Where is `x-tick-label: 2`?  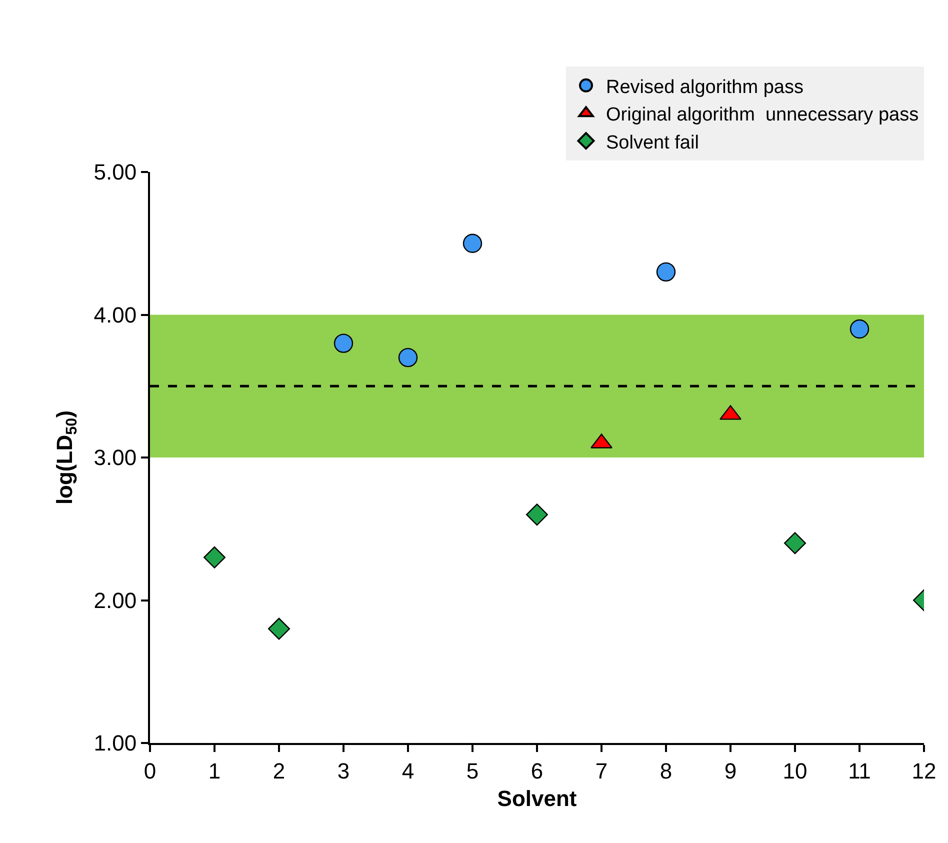 x-tick-label: 2 is located at coordinates (279, 771).